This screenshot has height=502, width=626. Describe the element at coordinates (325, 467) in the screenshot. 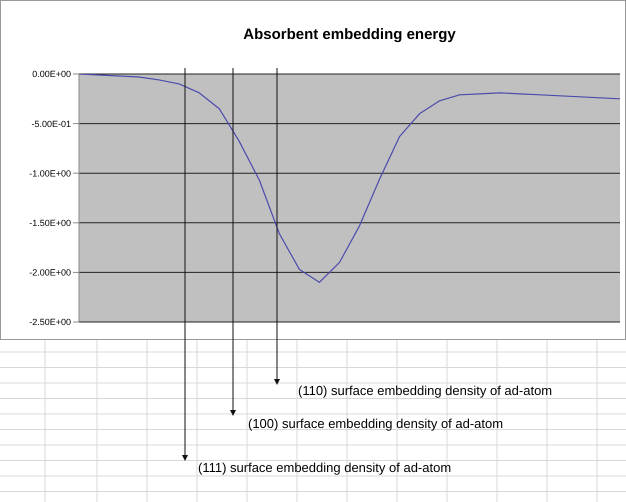

I see `text: (111) surface embedding density of ad-atom` at that location.